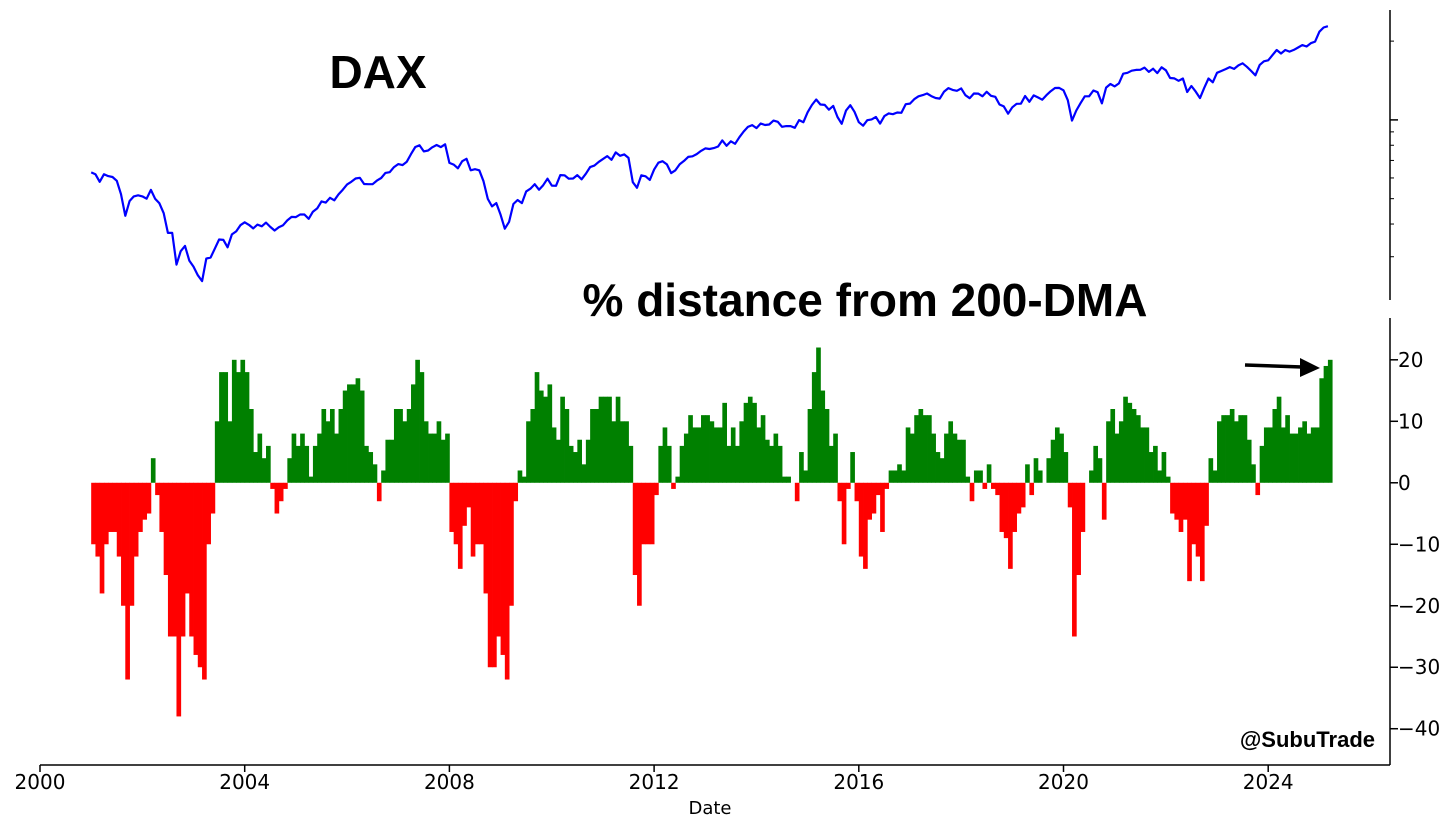 Image resolution: width=1456 pixels, height=829 pixels. What do you see at coordinates (1268, 782) in the screenshot?
I see `x-tick-label: 2024` at bounding box center [1268, 782].